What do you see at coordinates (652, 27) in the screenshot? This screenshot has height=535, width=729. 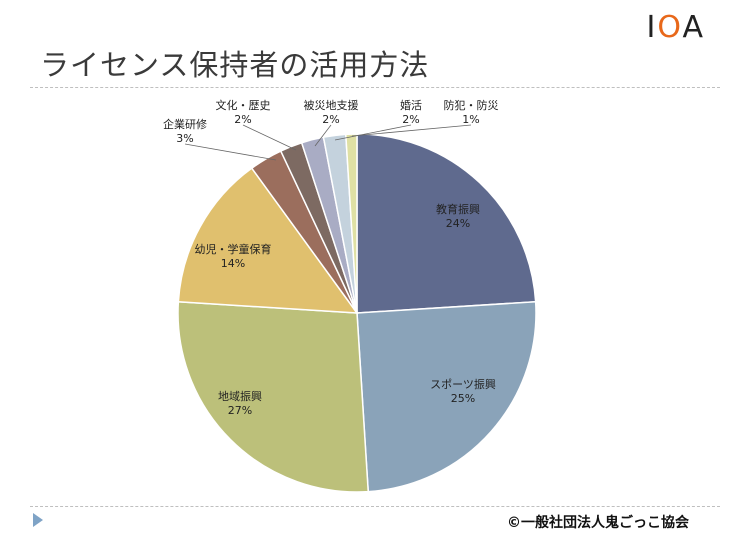 I see `logo-letter-i: I` at bounding box center [652, 27].